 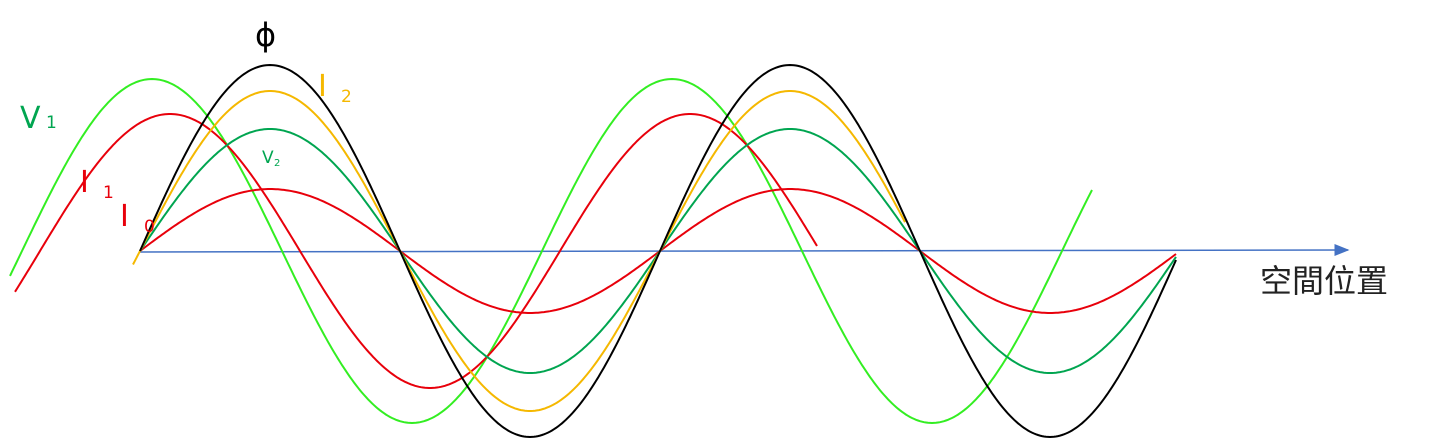 I want to click on i2-sub: 2, so click(x=346, y=97).